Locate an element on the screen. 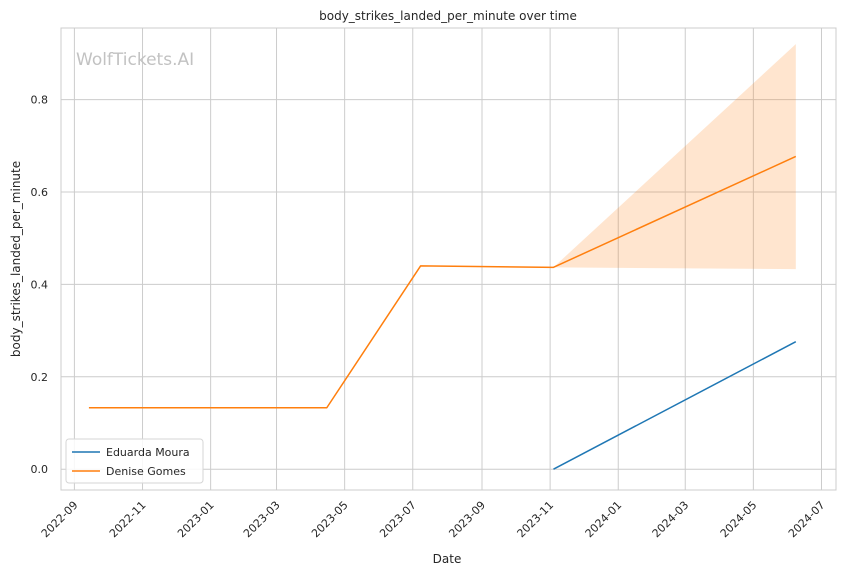 The image size is (858, 575). legend-label-denise-gomes: Denise Gomes is located at coordinates (146, 471).